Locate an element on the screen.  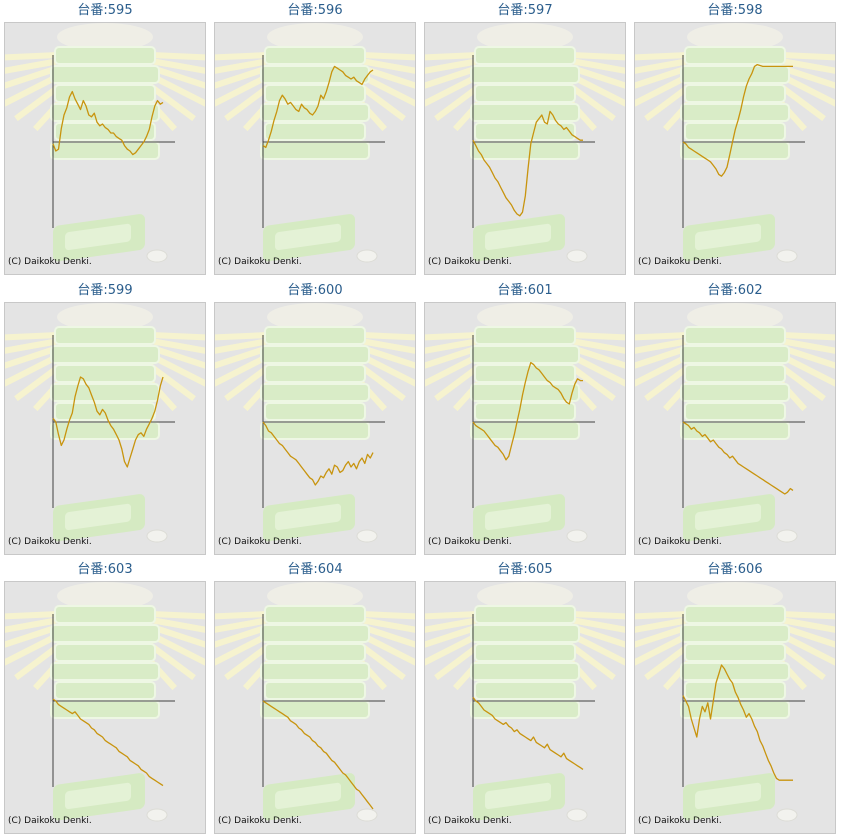
machine-chart-card: 台番:595 (C) Daikoku Denki. is located at coordinates (105, 140).